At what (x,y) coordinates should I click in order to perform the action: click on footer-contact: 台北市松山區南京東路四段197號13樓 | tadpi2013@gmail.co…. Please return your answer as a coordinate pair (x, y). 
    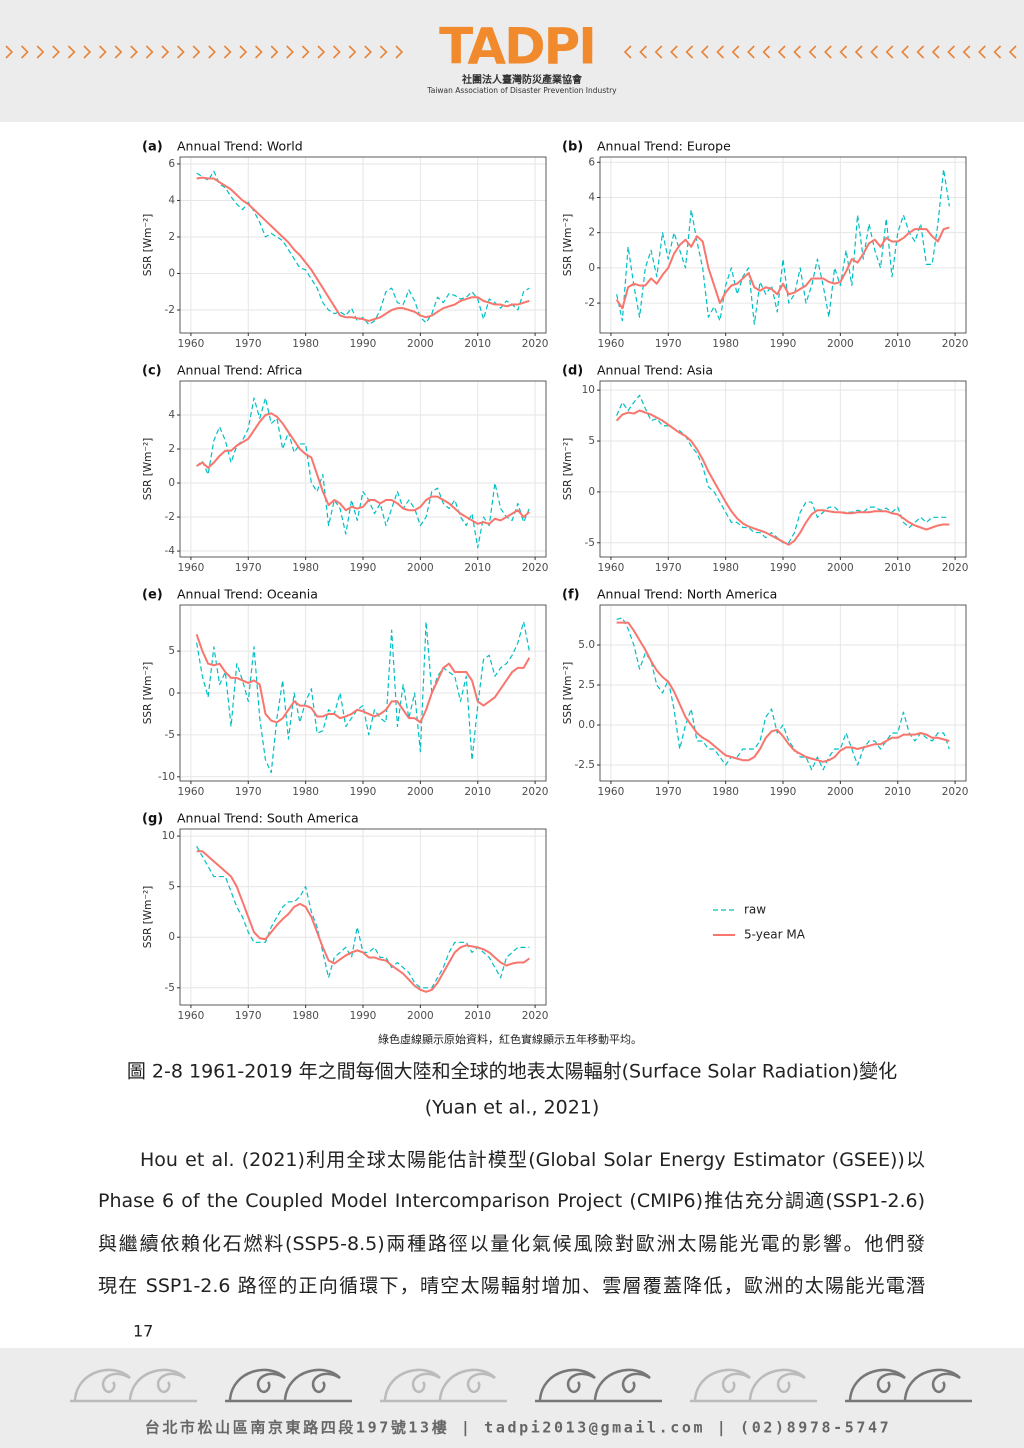
    Looking at the image, I should click on (518, 1428).